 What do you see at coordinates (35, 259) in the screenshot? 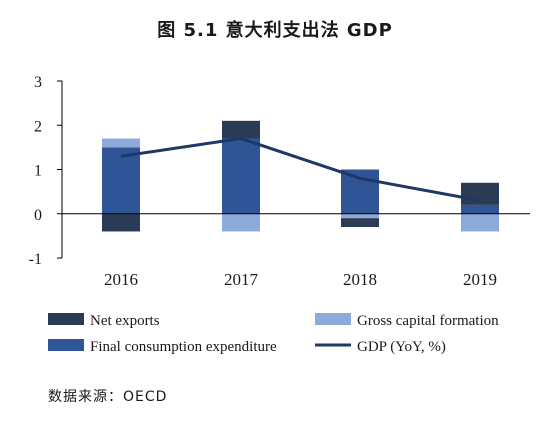
I see `y-tick-label: -1` at bounding box center [35, 259].